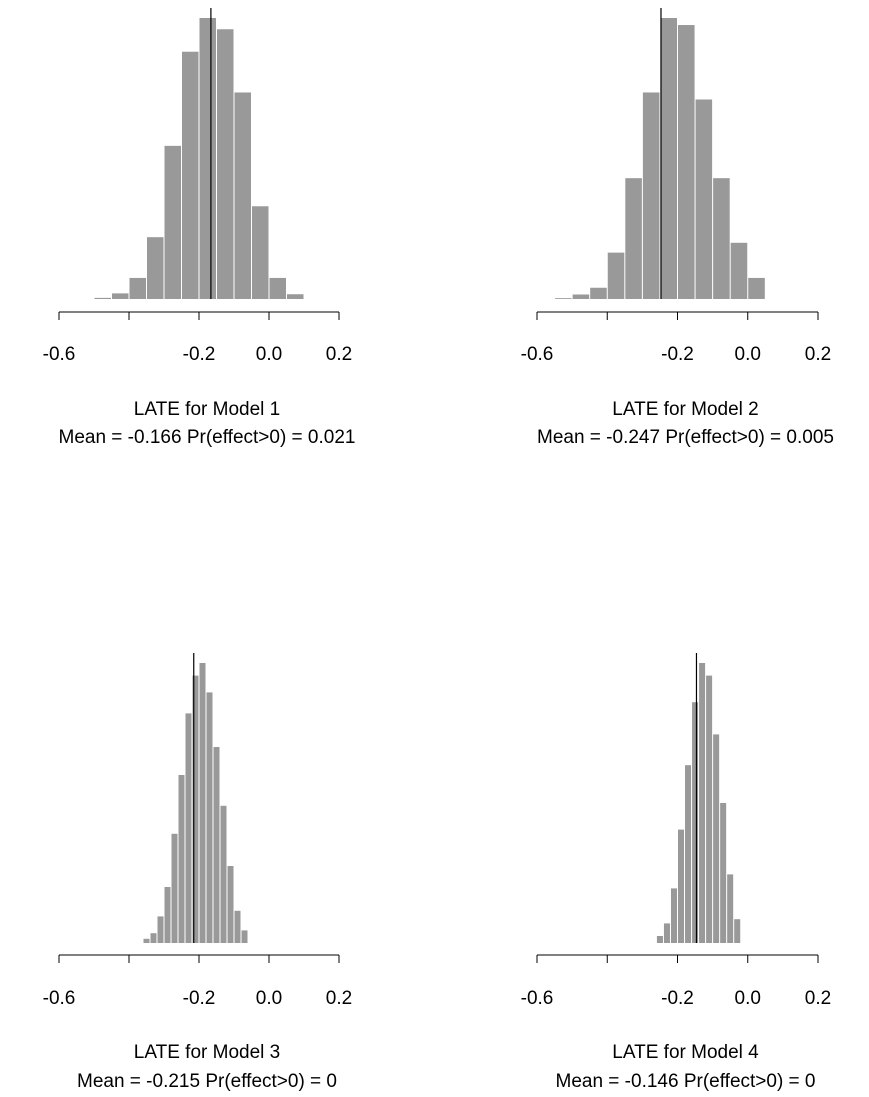 The height and width of the screenshot is (1097, 869). I want to click on chart-title: LATE for Model 4, so click(685, 1052).